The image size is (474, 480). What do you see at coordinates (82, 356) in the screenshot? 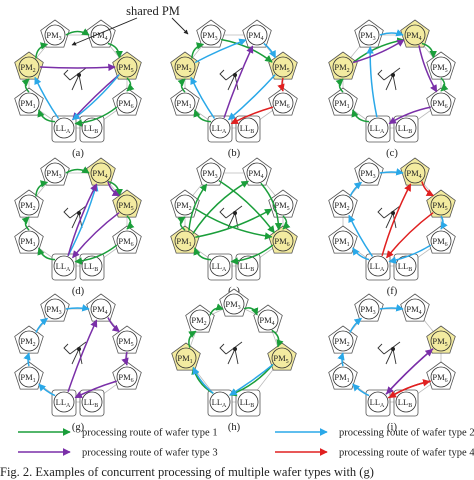
I see `route-type3-lla-to-pm4` at bounding box center [82, 356].